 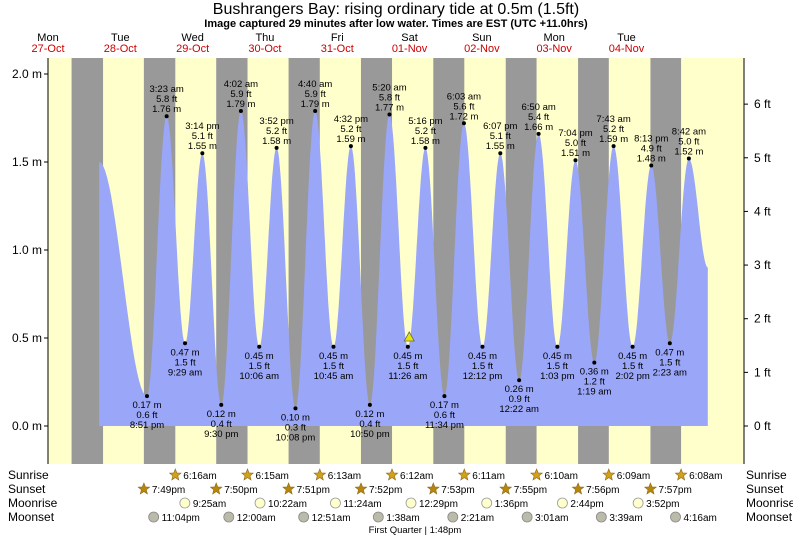 I want to click on moonset-time: 3:39am, so click(x=625, y=518).